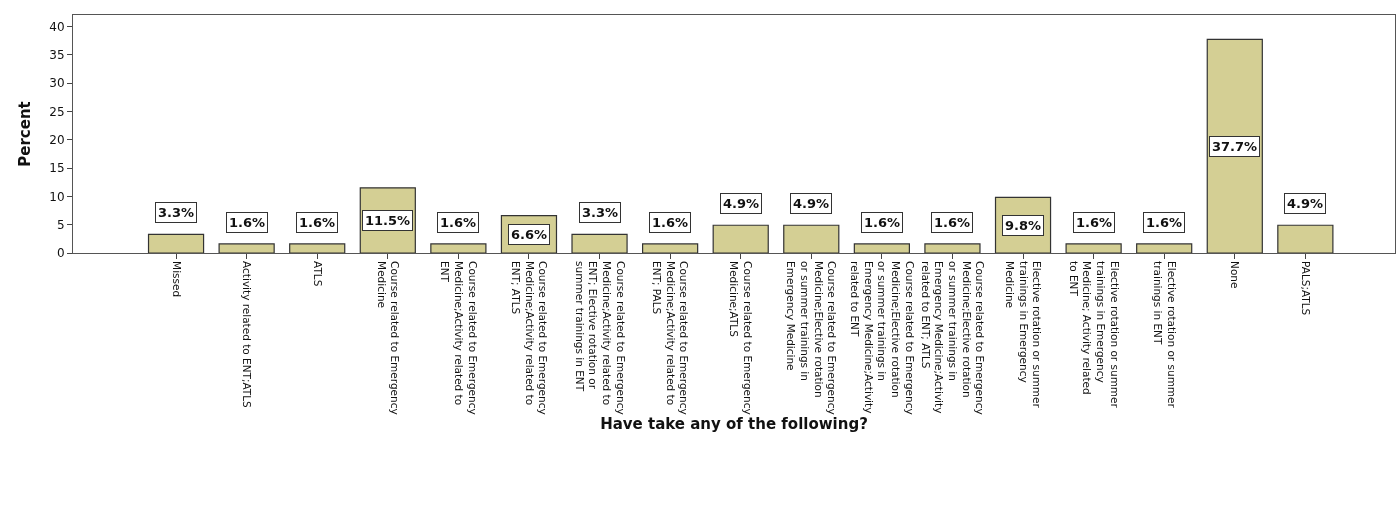 This screenshot has width=1398, height=515. I want to click on x-tick-label: ATLS, so click(317, 274).